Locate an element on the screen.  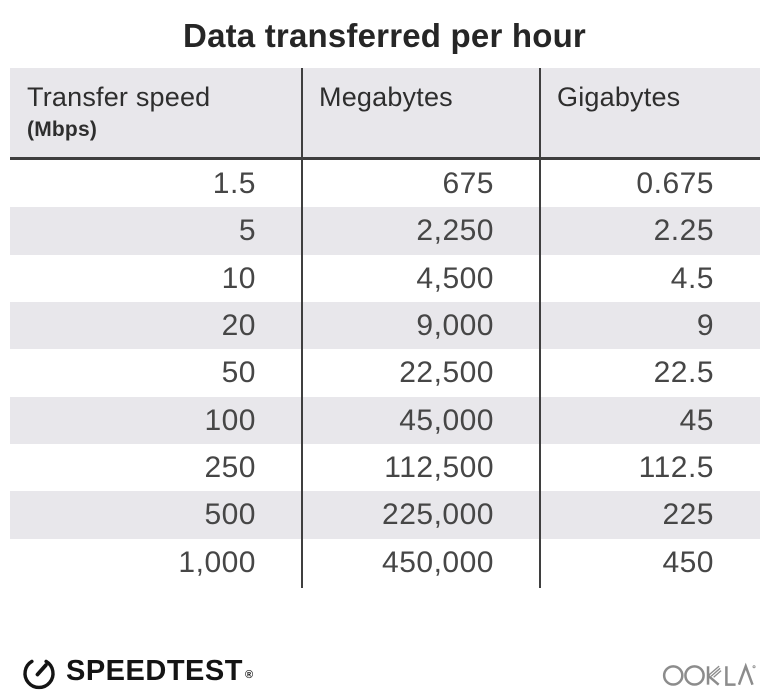
cell-speed: 500 is located at coordinates (230, 515).